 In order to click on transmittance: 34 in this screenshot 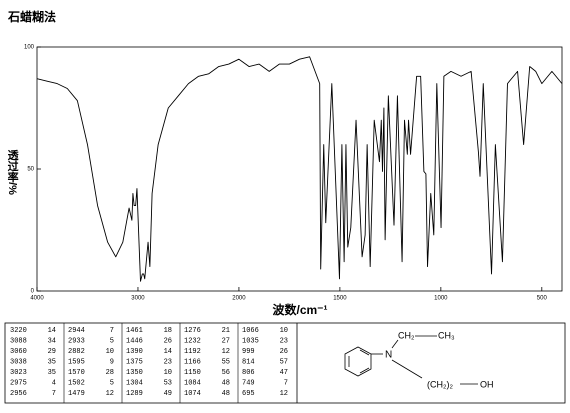, I will do `click(52, 341)`.